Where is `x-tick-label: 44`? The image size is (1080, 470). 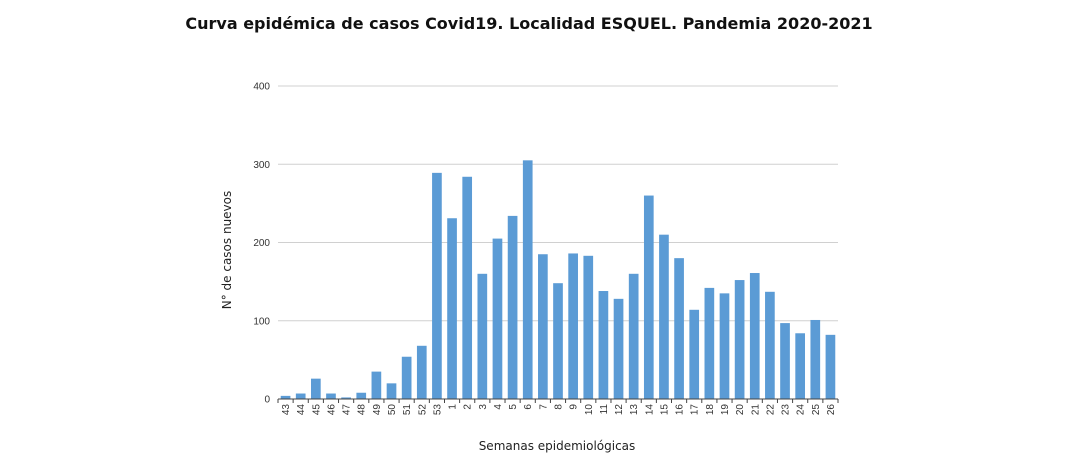
x-tick-label: 44 is located at coordinates (301, 410).